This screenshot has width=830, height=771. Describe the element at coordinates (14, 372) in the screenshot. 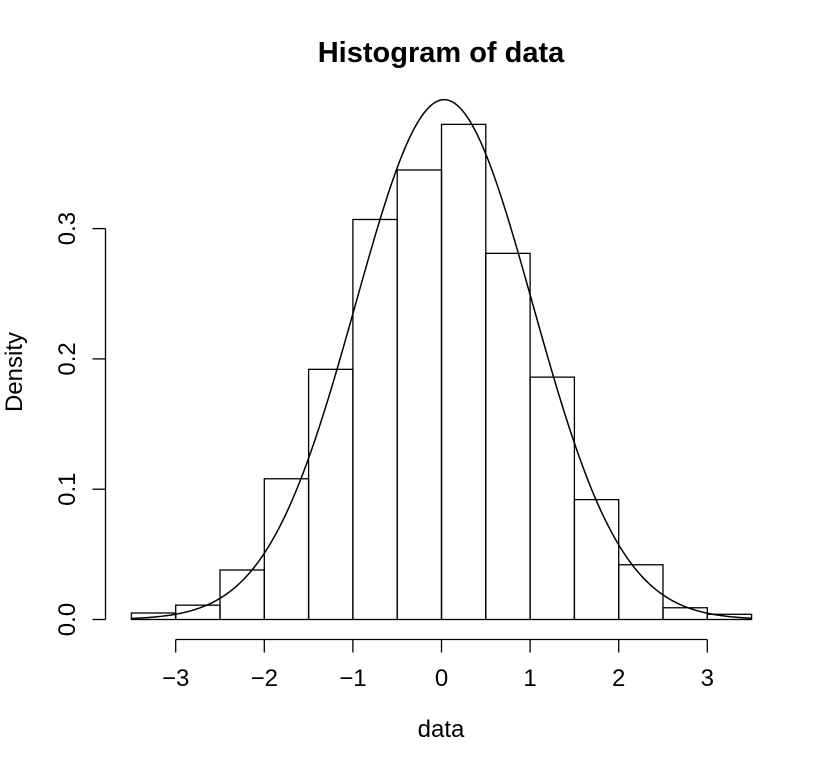

I see `y-axis-label: Density` at that location.